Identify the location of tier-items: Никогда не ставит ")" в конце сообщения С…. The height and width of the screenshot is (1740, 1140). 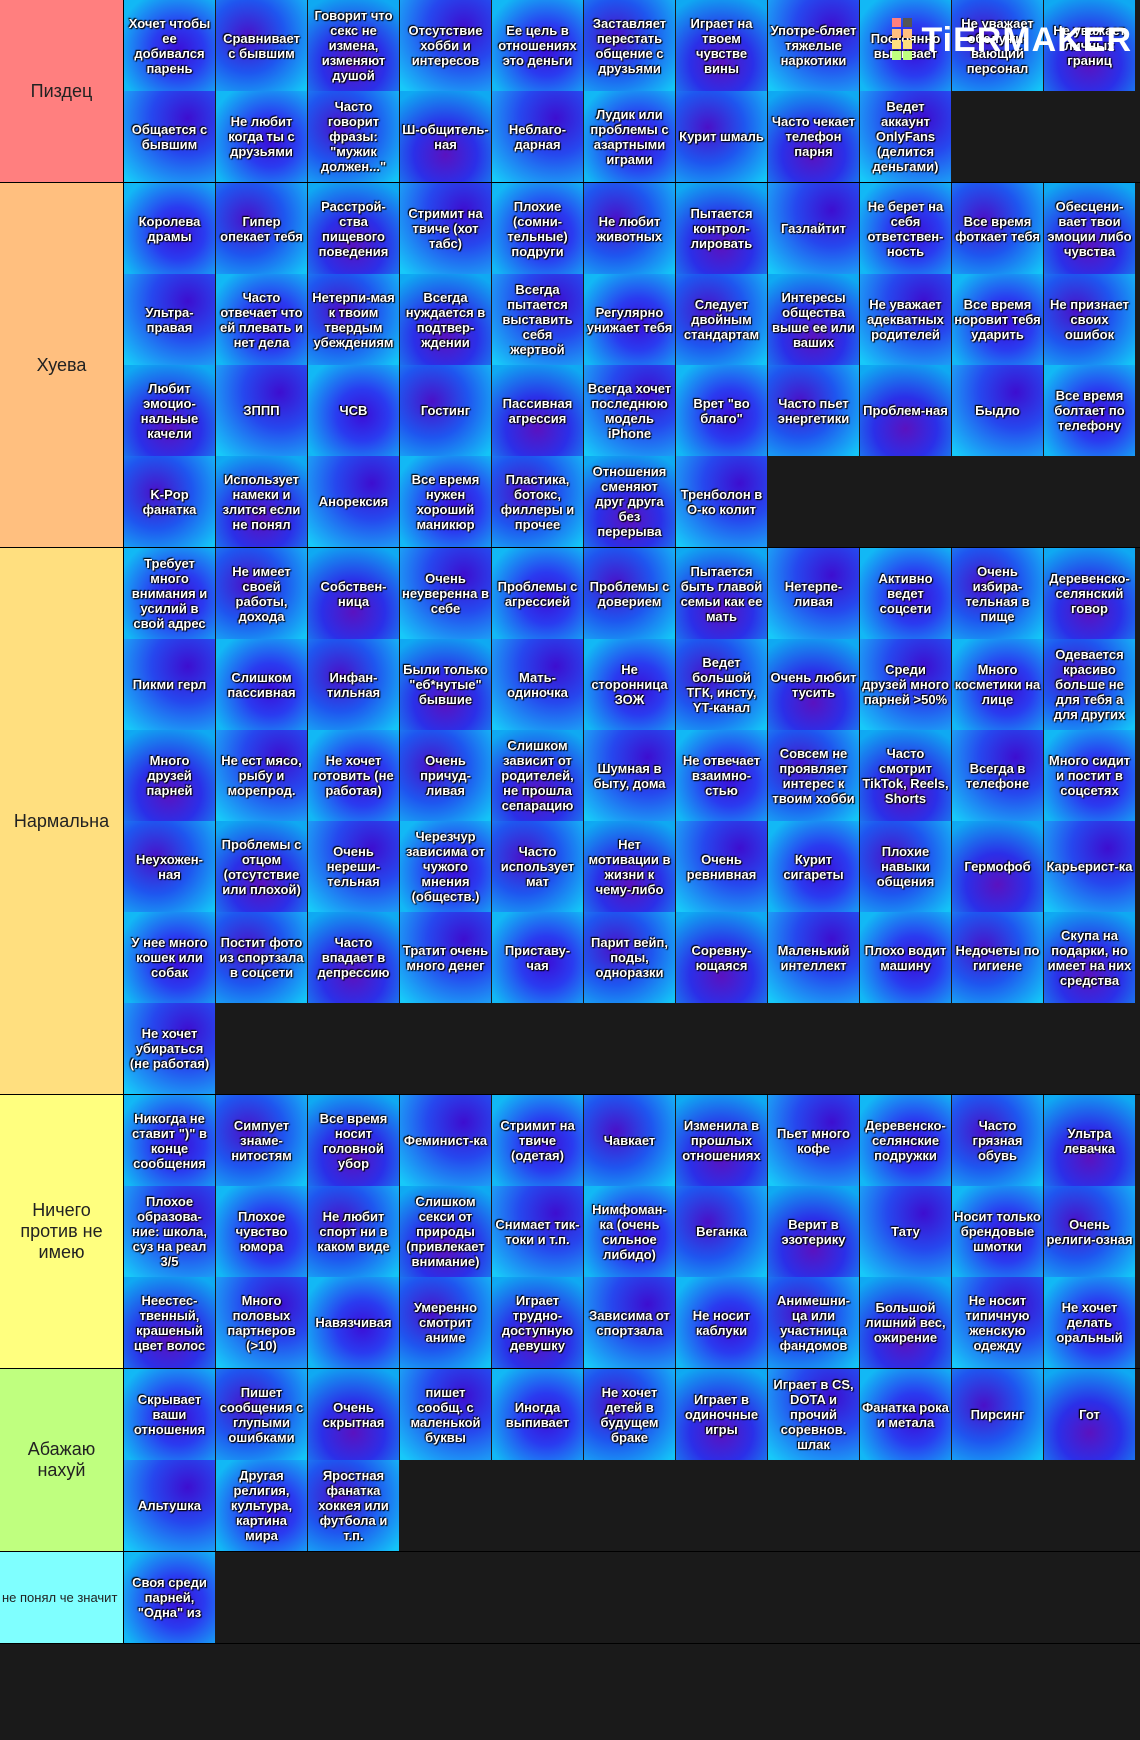
(631, 1231).